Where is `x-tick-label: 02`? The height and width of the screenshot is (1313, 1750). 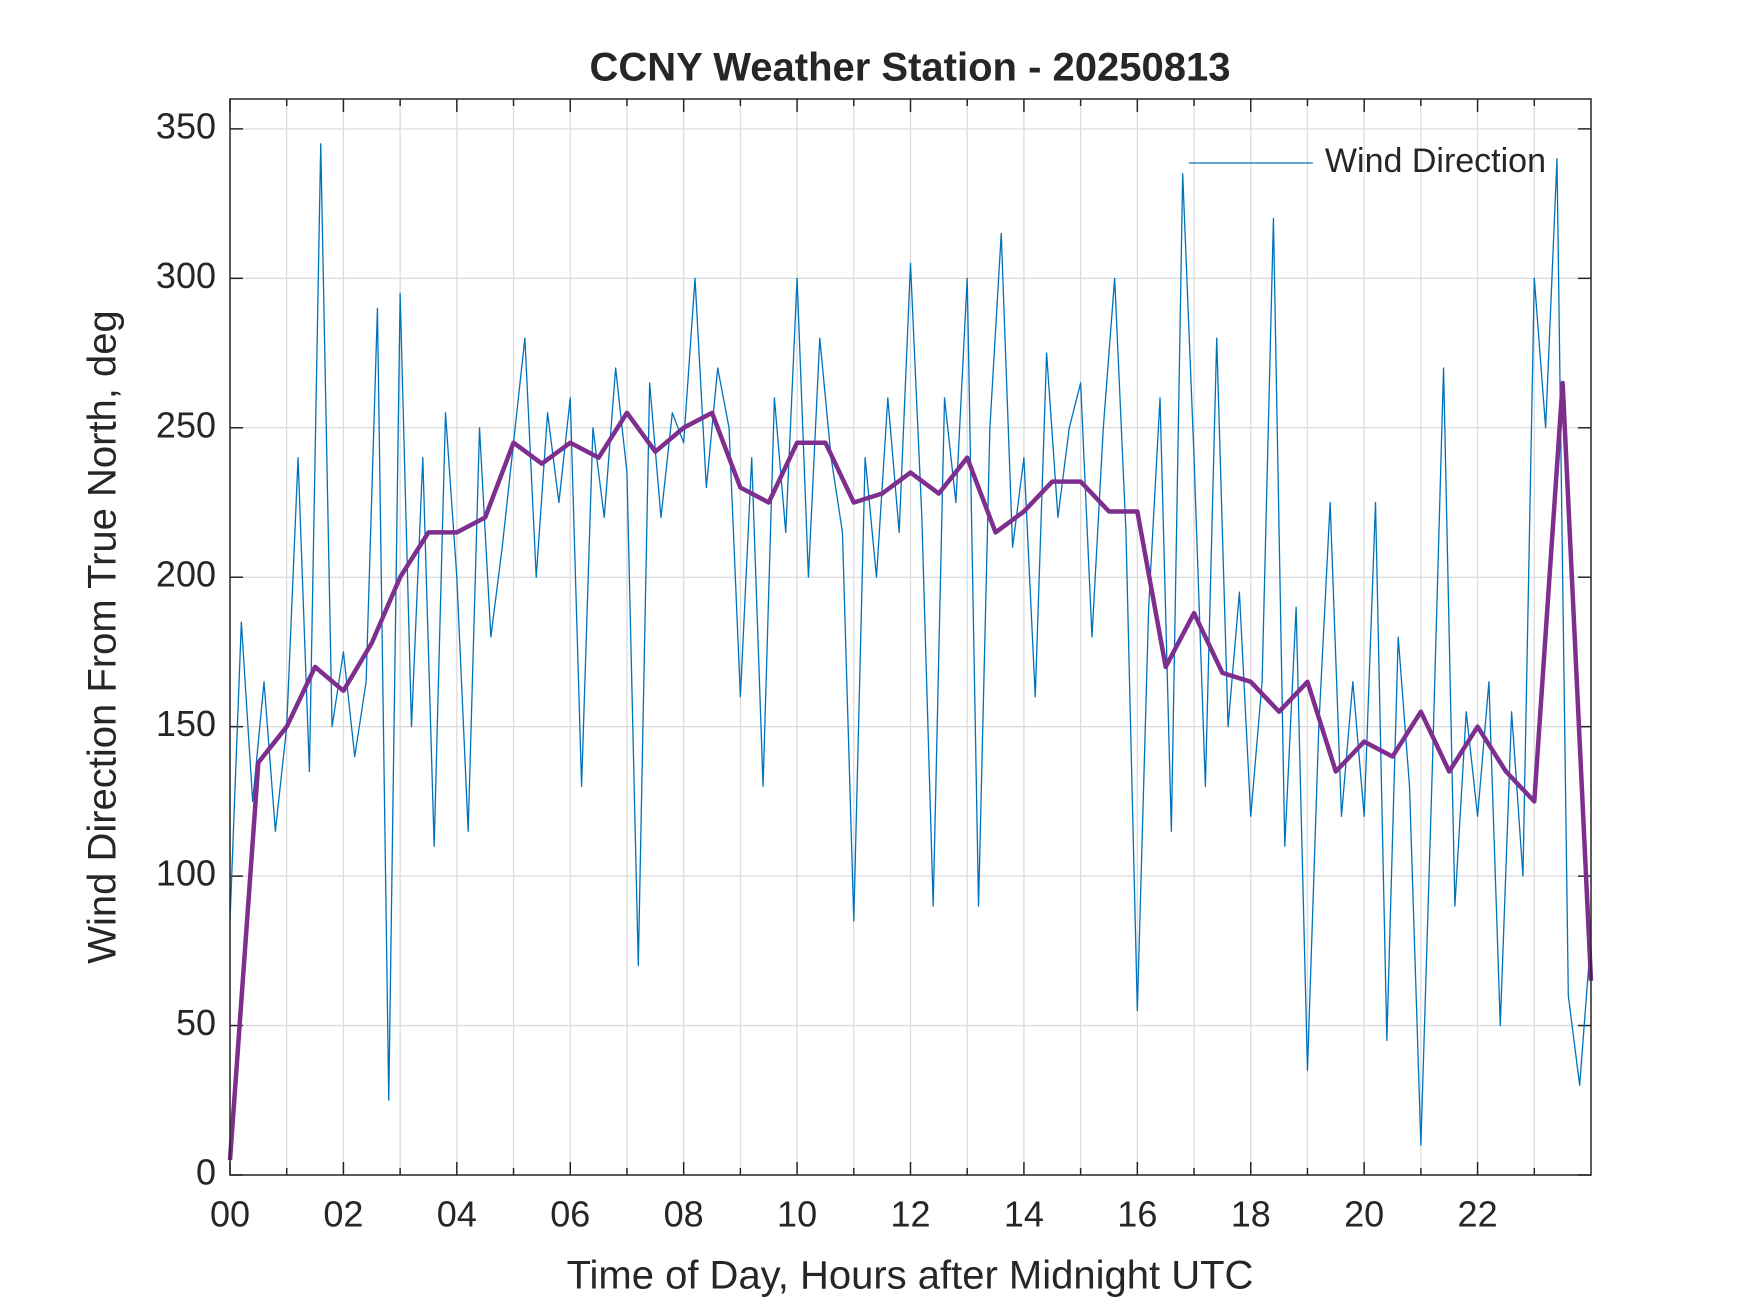 x-tick-label: 02 is located at coordinates (343, 1214).